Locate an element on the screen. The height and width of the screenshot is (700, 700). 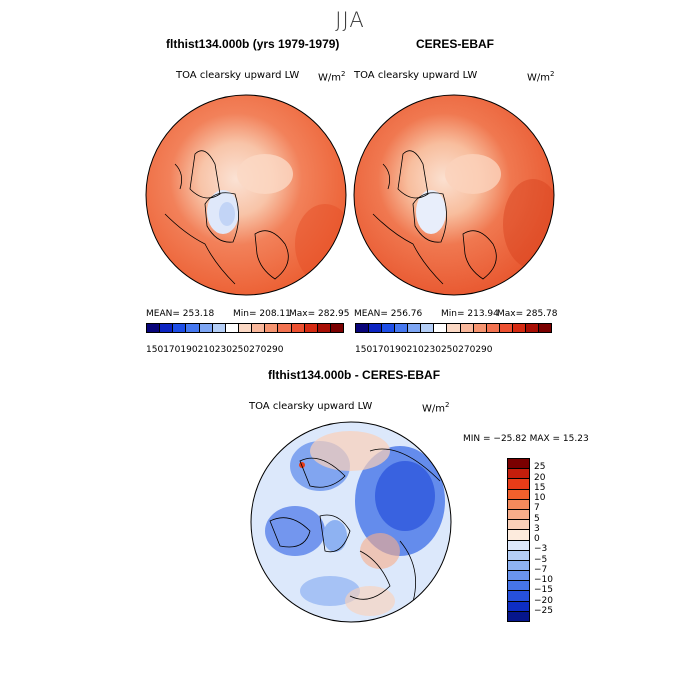
colorbar-tick-label: 250 is located at coordinates (449, 350).